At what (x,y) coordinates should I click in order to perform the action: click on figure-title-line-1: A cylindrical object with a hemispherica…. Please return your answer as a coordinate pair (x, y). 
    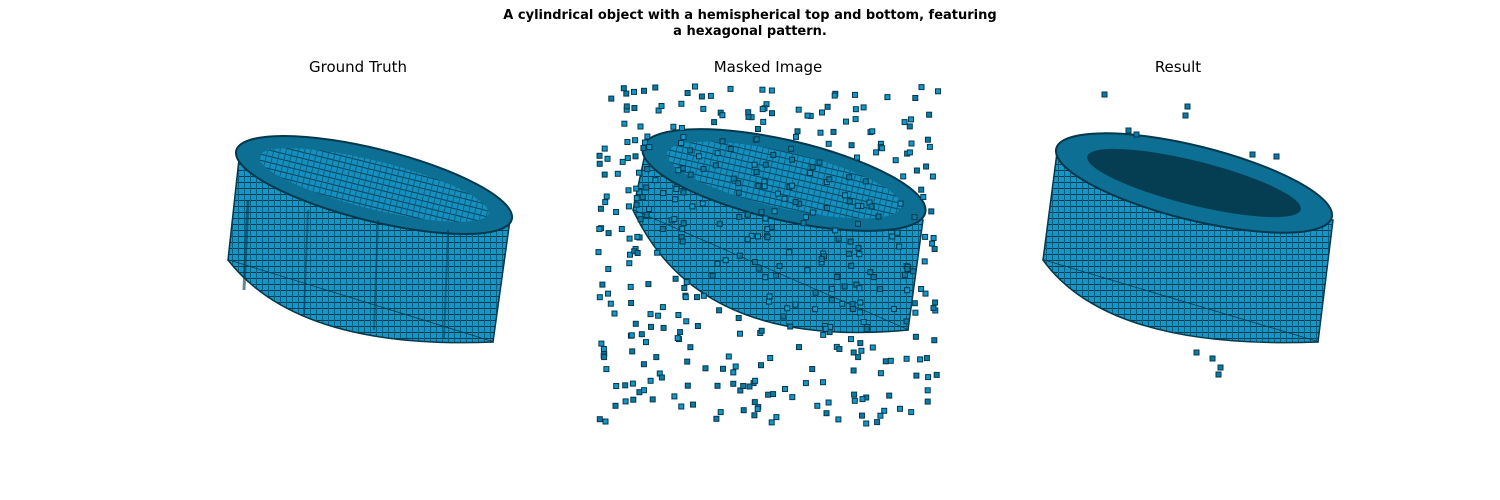
    Looking at the image, I should click on (750, 15).